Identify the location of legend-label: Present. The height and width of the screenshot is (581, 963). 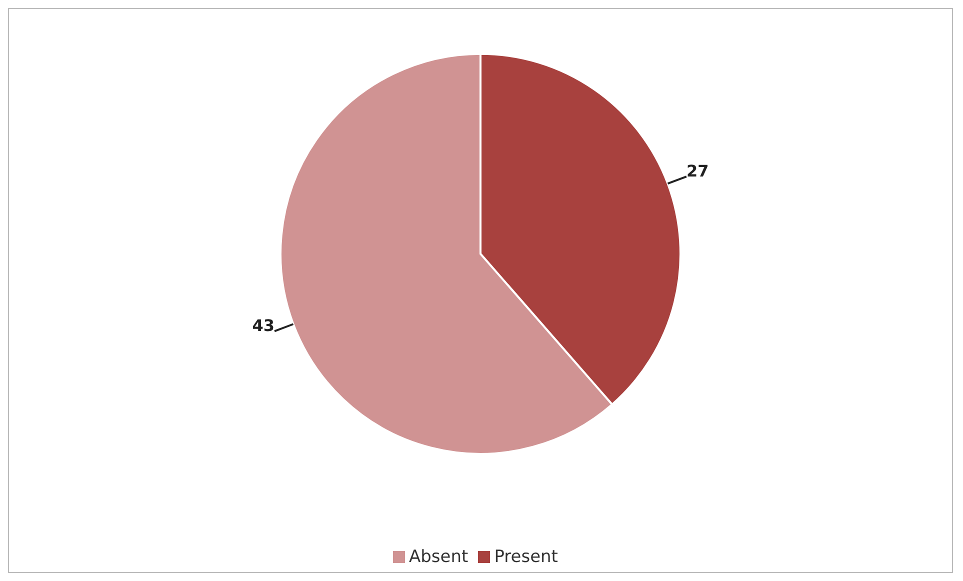
(526, 557).